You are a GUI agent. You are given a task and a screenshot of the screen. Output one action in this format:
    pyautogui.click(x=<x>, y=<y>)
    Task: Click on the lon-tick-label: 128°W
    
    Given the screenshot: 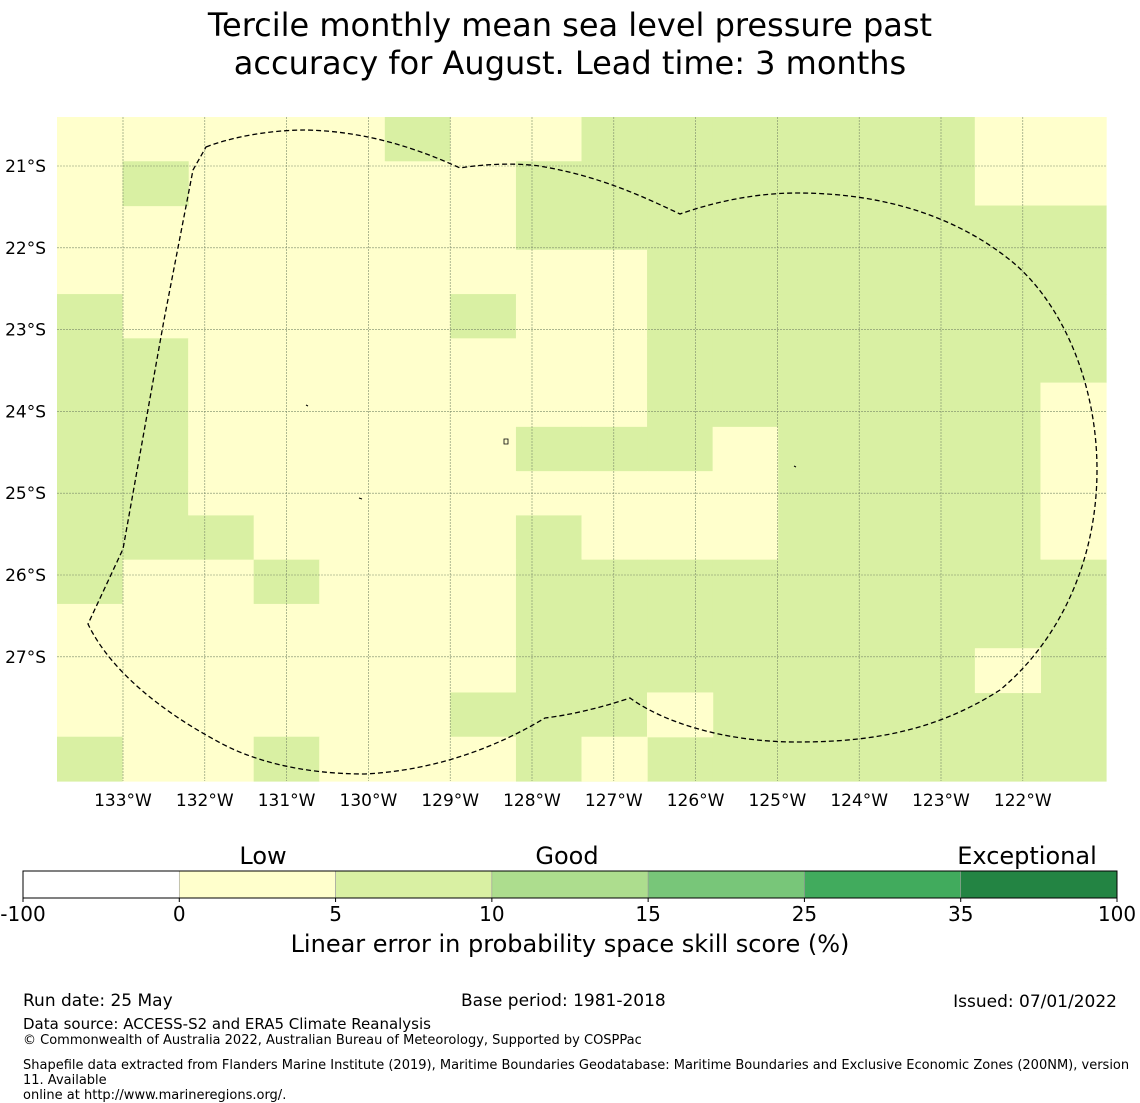 What is the action you would take?
    pyautogui.click(x=532, y=801)
    